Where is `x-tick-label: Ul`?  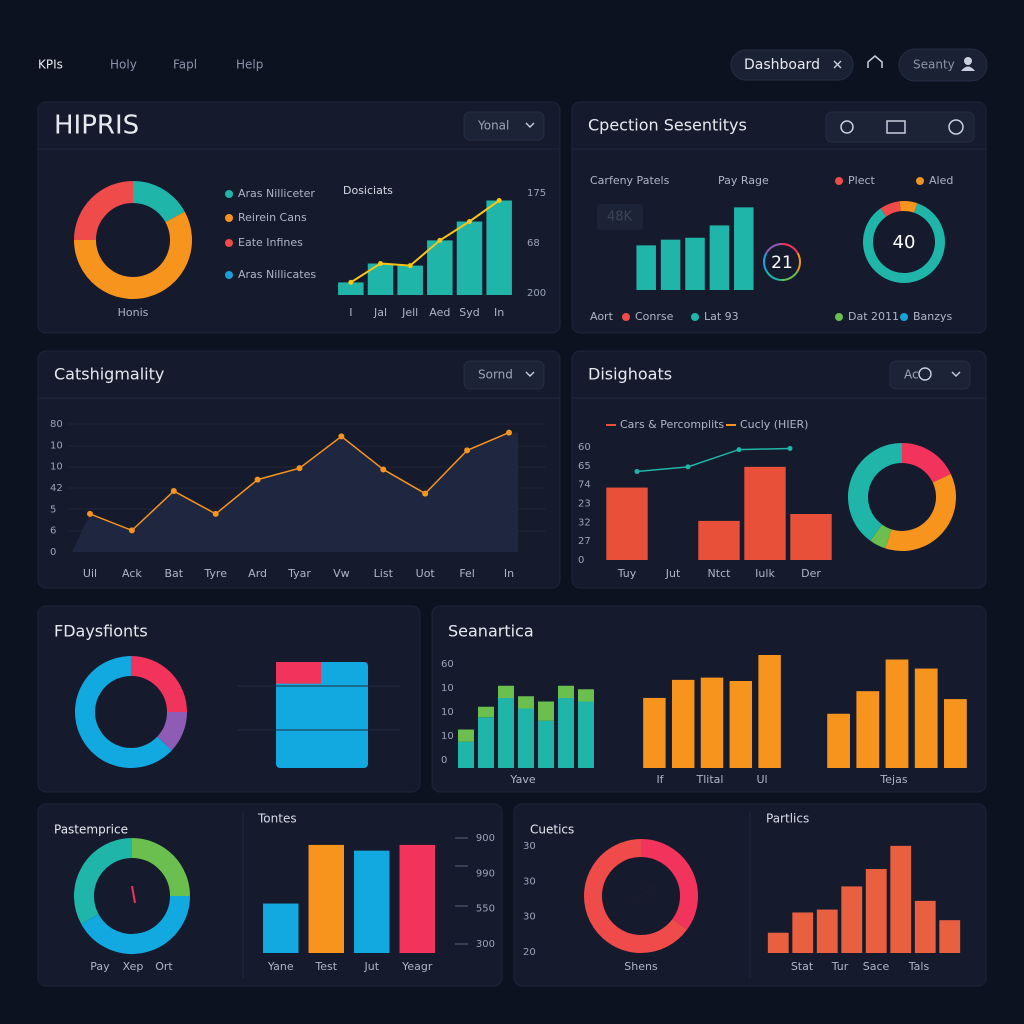 x-tick-label: Ul is located at coordinates (761, 779).